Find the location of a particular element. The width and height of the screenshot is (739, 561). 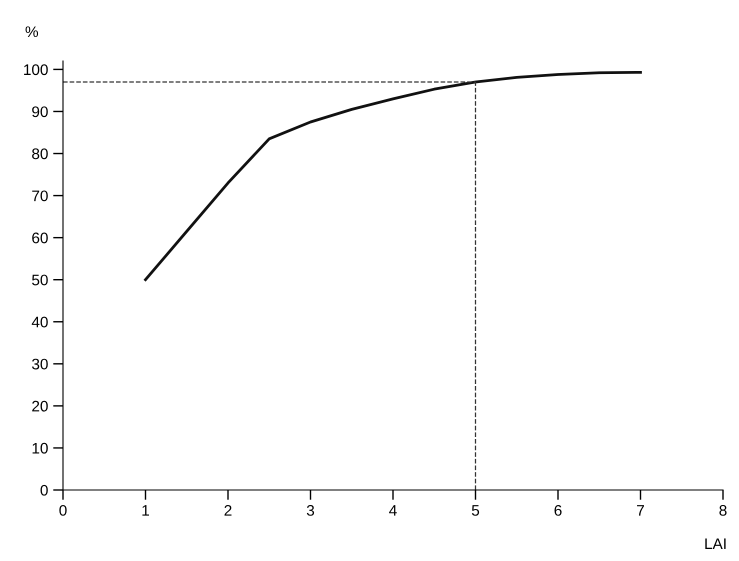

y-tick-label: 40 is located at coordinates (40, 322).